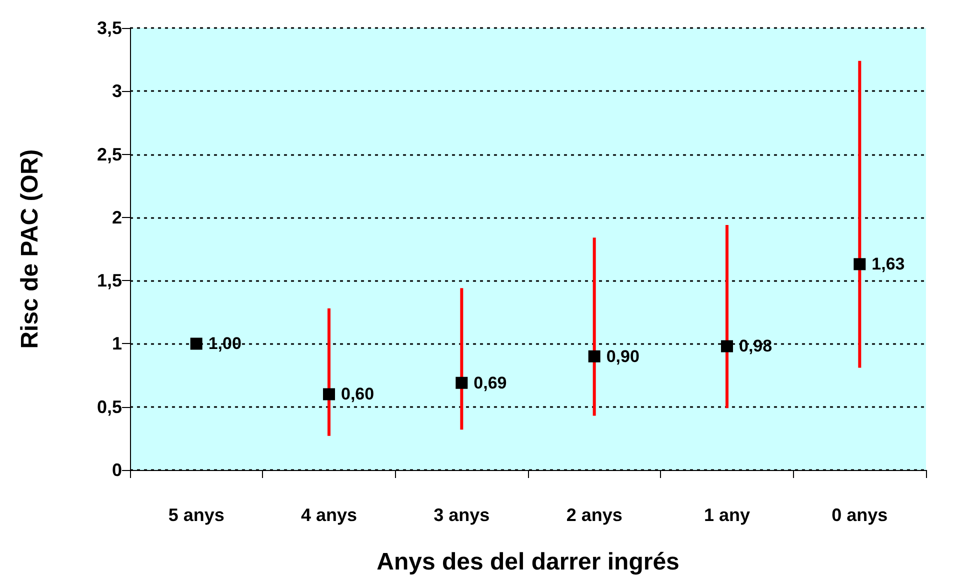  Describe the element at coordinates (860, 515) in the screenshot. I see `x-tick-label: 0 anys` at that location.